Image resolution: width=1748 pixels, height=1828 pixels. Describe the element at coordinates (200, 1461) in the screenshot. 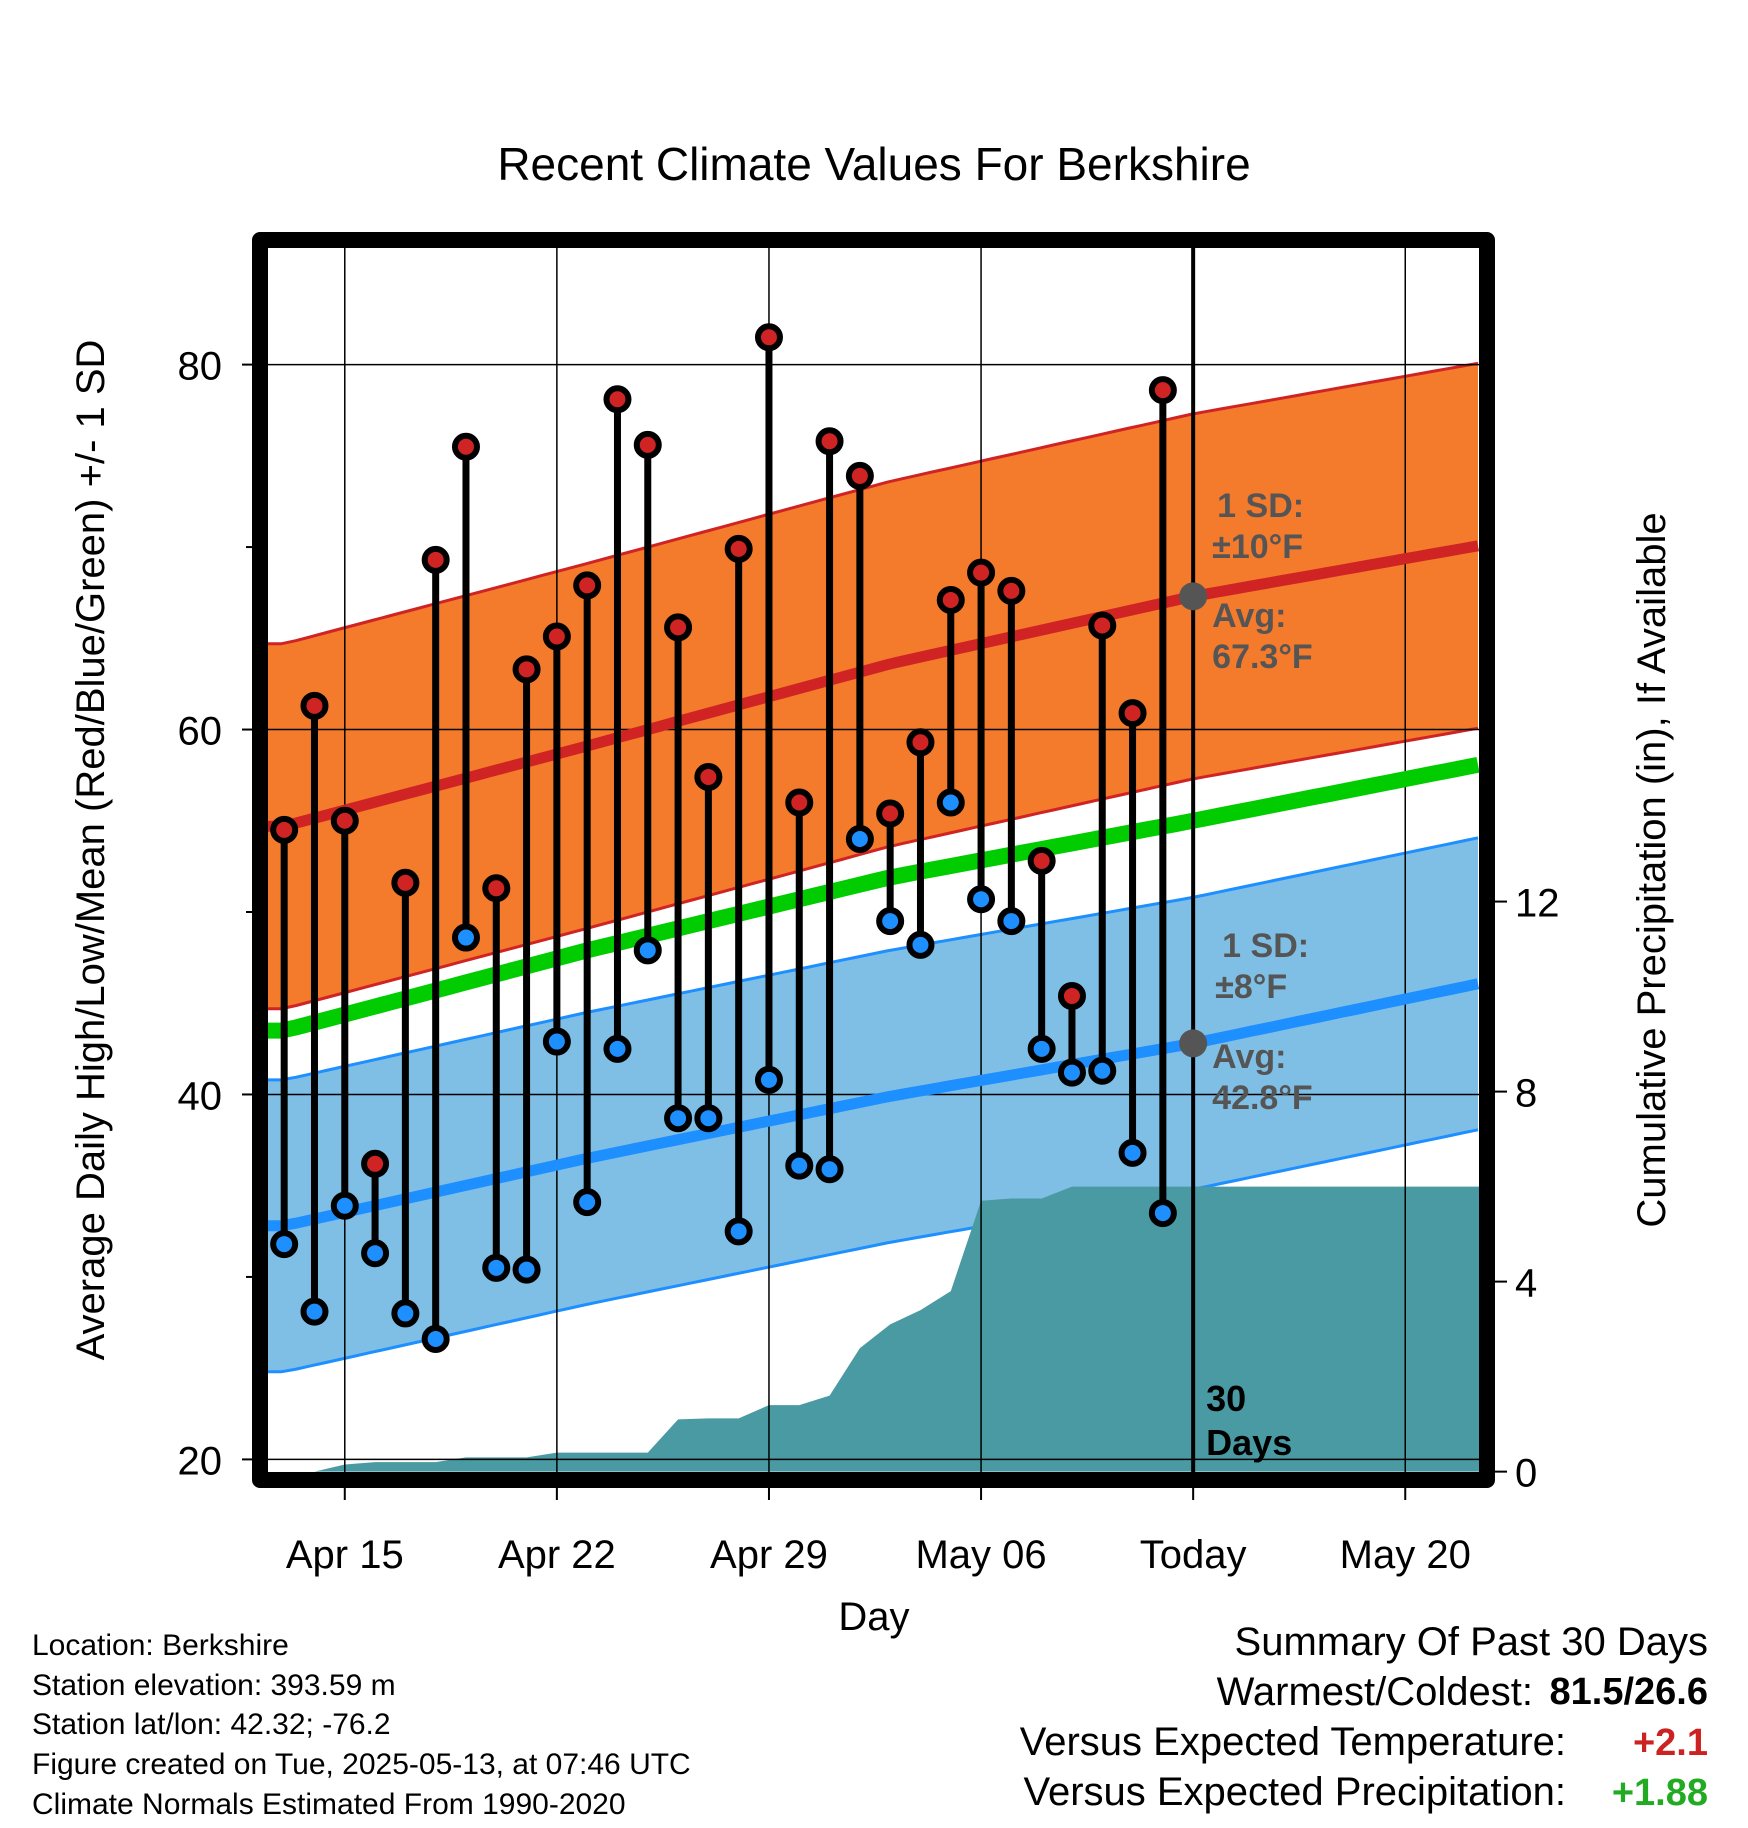

I see `y-tick-label: 20` at that location.